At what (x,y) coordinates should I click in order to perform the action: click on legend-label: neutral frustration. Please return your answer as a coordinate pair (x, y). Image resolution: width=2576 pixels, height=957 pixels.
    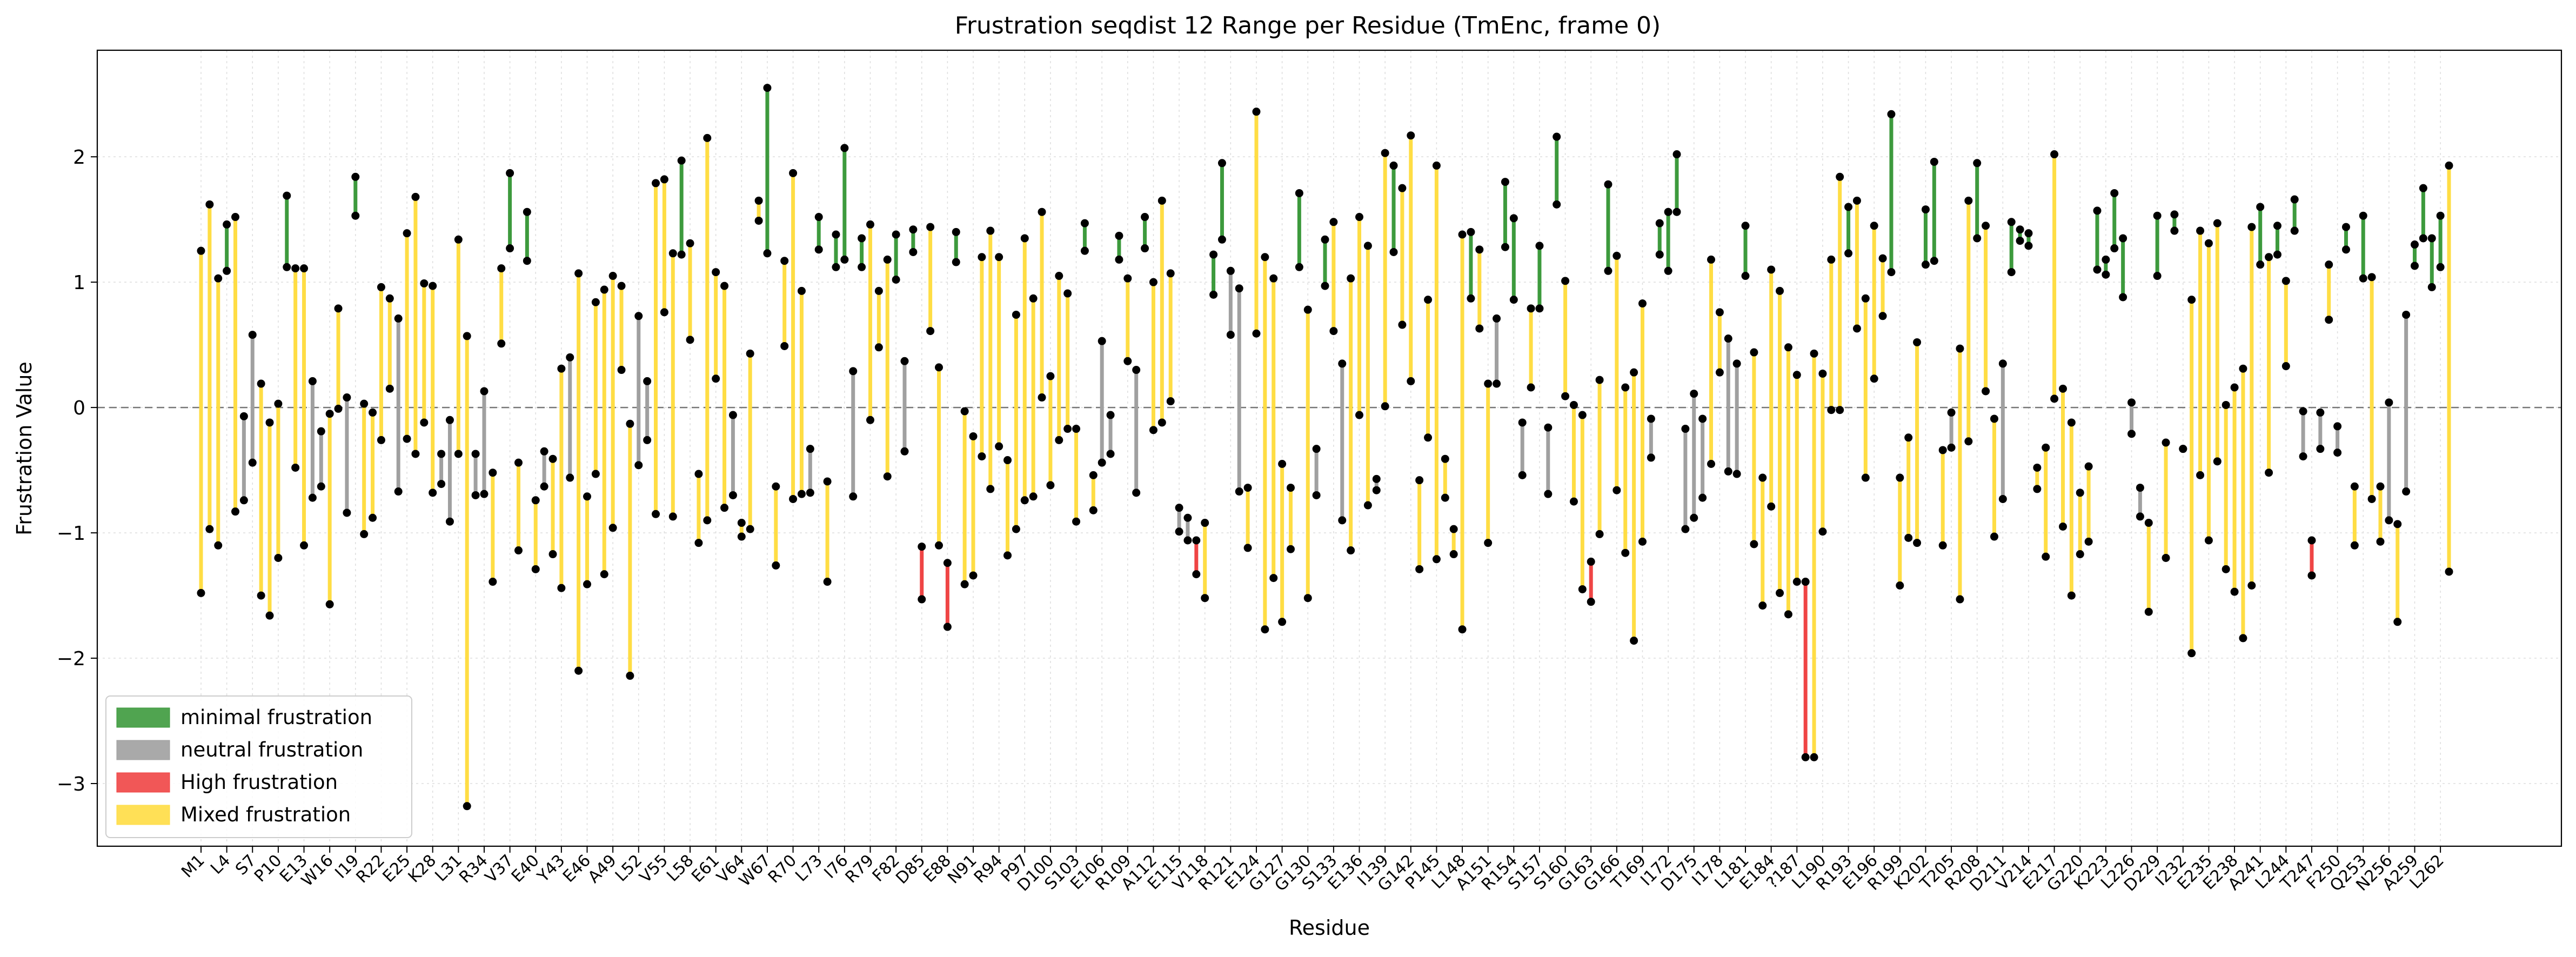
    Looking at the image, I should click on (271, 749).